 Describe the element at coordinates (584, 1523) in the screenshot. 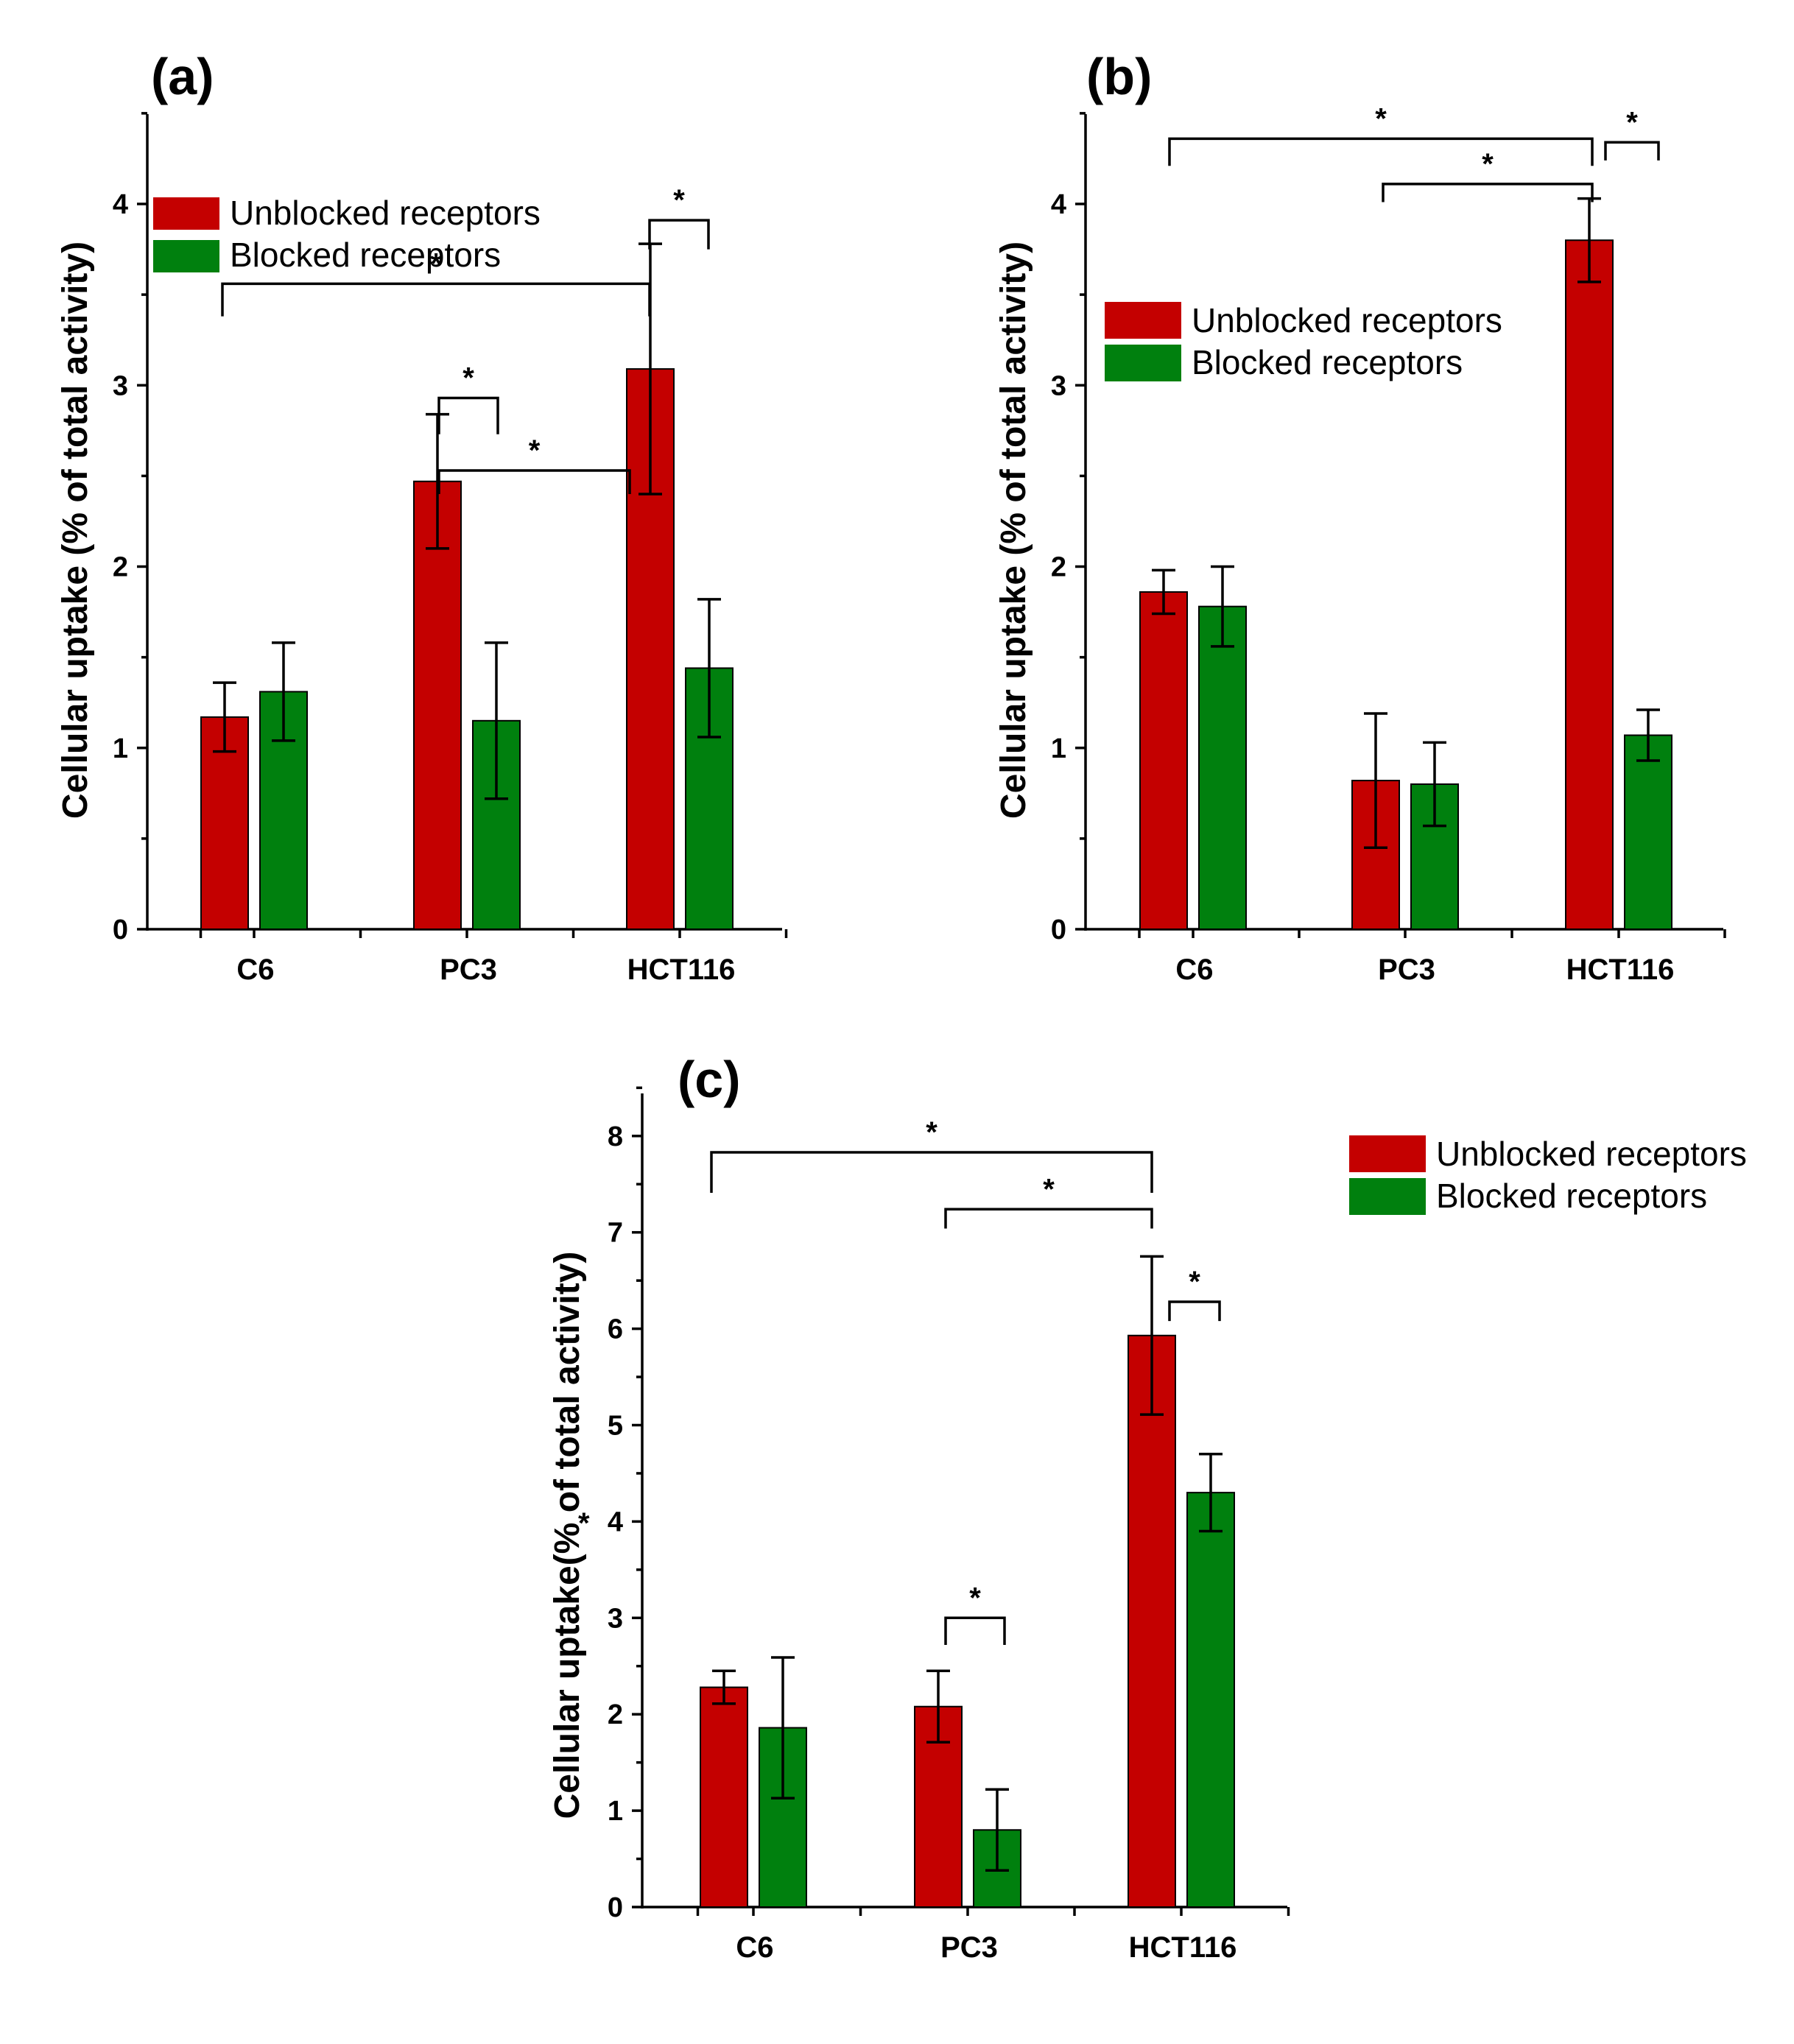

I see `panel-c-stray-star: *` at that location.